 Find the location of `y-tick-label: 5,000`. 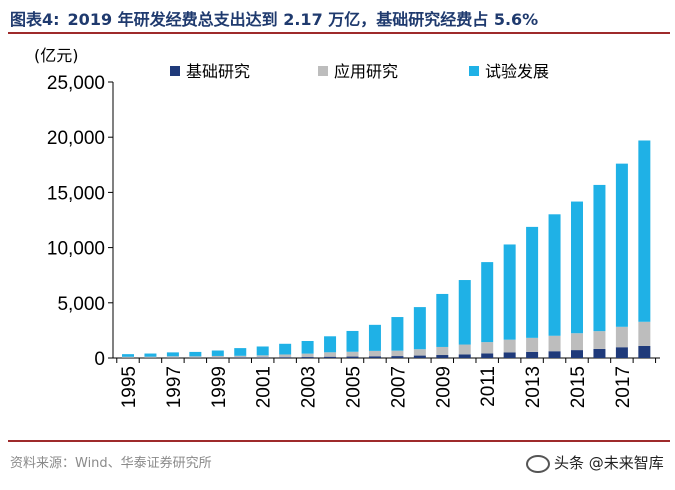

y-tick-label: 5,000 is located at coordinates (81, 304).